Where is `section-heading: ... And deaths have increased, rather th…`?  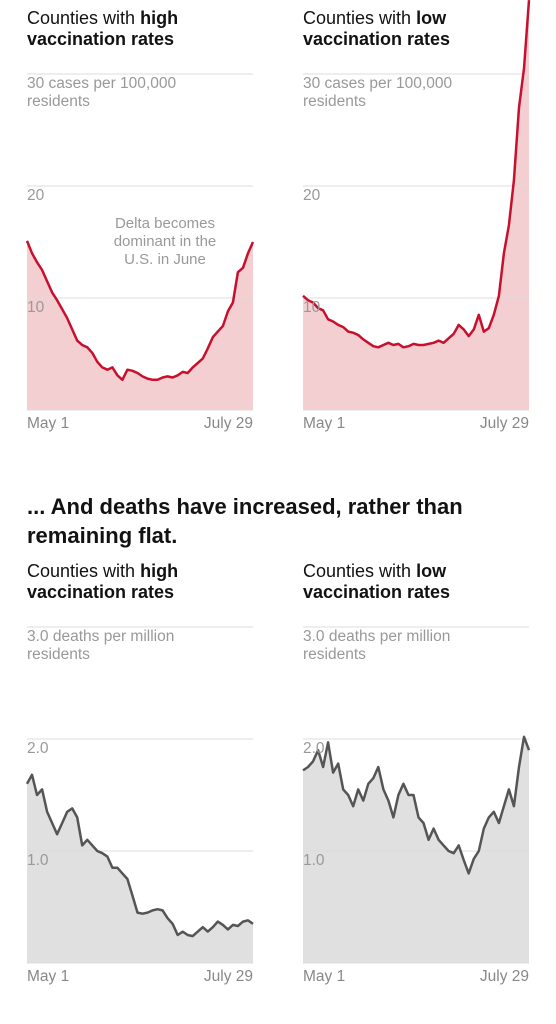
section-heading: ... And deaths have increased, rather th… is located at coordinates (245, 521).